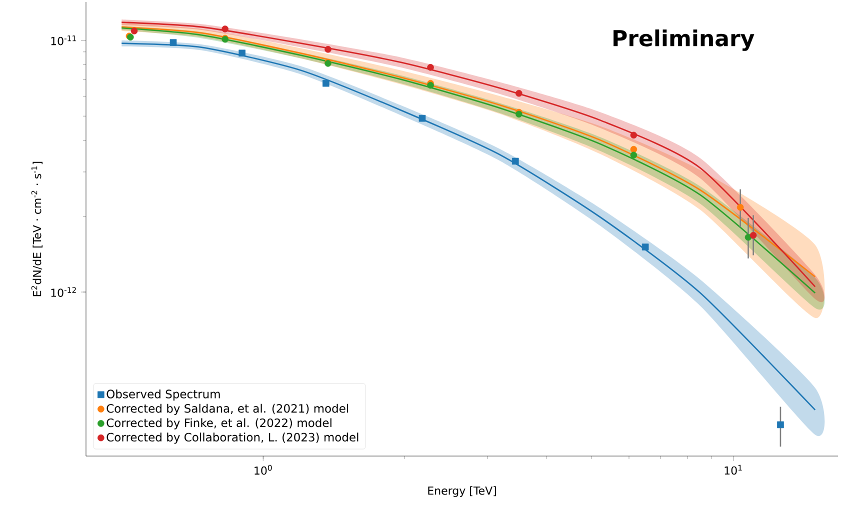 The width and height of the screenshot is (843, 514). Describe the element at coordinates (684, 40) in the screenshot. I see `annotation: Preliminary` at that location.